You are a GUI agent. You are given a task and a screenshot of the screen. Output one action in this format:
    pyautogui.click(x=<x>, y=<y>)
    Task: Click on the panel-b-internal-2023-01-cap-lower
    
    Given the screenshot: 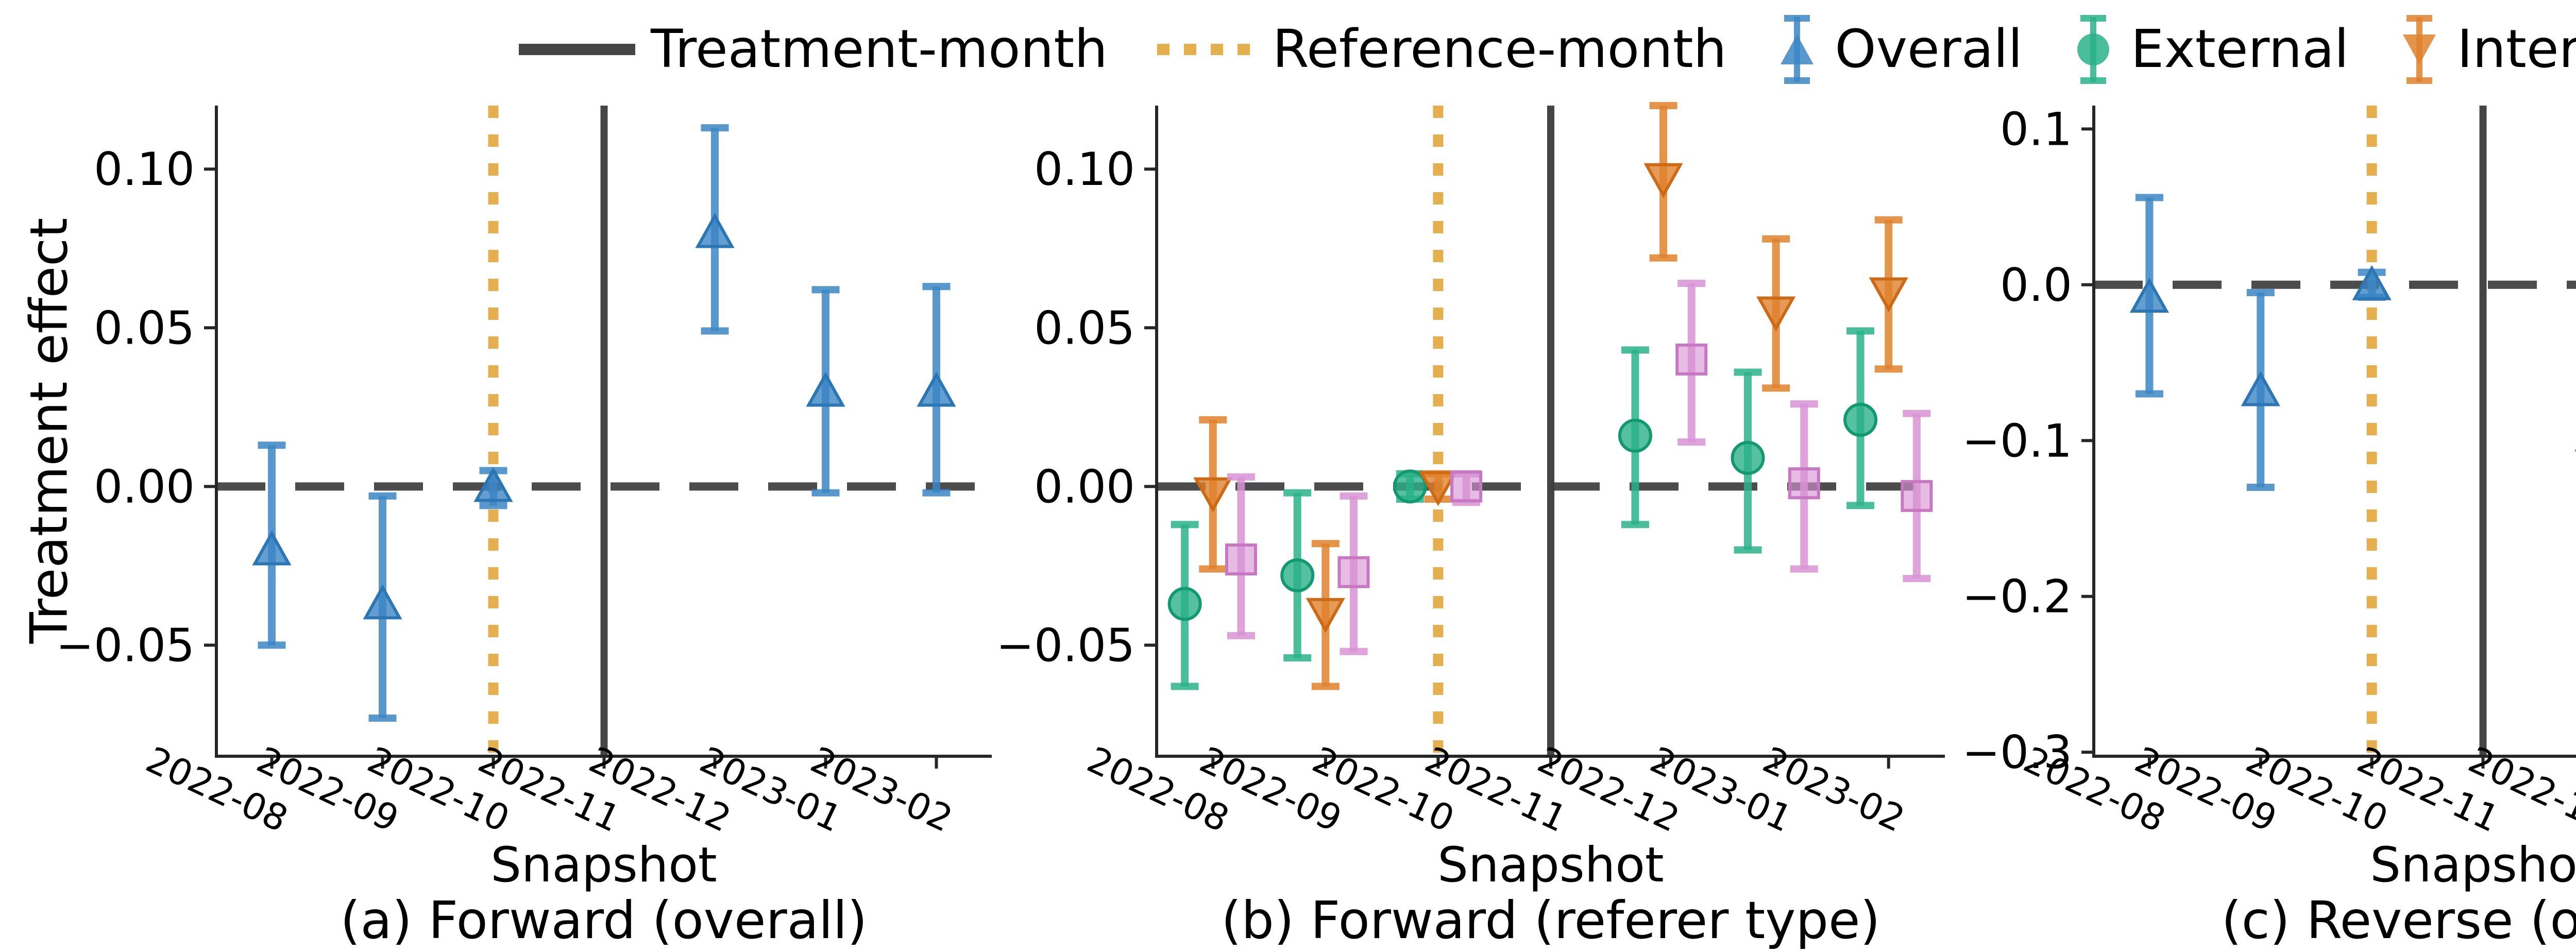 What is the action you would take?
    pyautogui.click(x=1776, y=388)
    